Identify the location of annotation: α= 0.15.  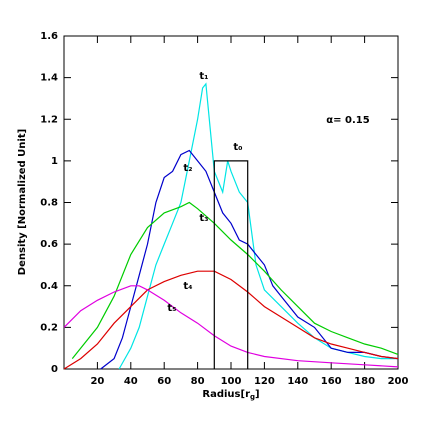
(347, 120).